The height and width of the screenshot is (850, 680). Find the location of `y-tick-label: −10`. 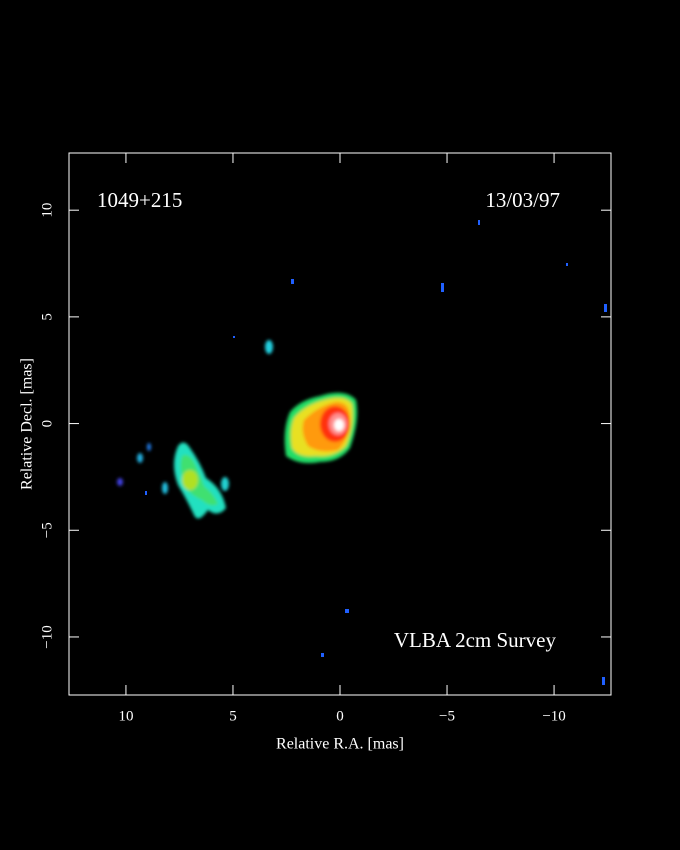

y-tick-label: −10 is located at coordinates (47, 636).